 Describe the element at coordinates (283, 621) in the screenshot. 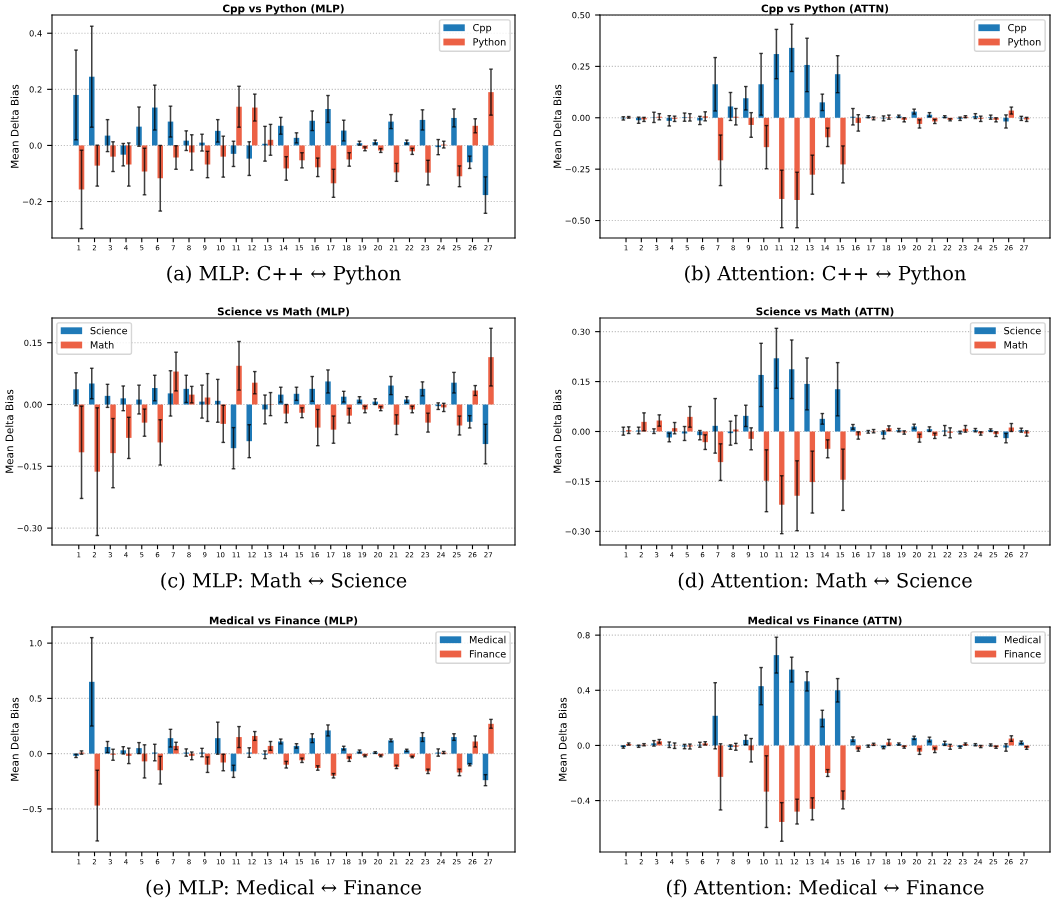

I see `chart-title: Medical vs Finance (MLP)` at that location.